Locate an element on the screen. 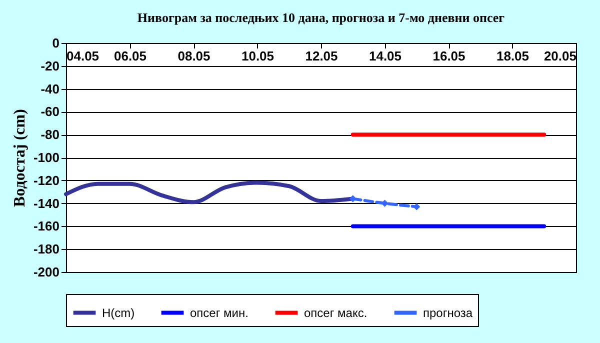 This screenshot has height=343, width=600. y-tick-label: -40 is located at coordinates (50, 88).